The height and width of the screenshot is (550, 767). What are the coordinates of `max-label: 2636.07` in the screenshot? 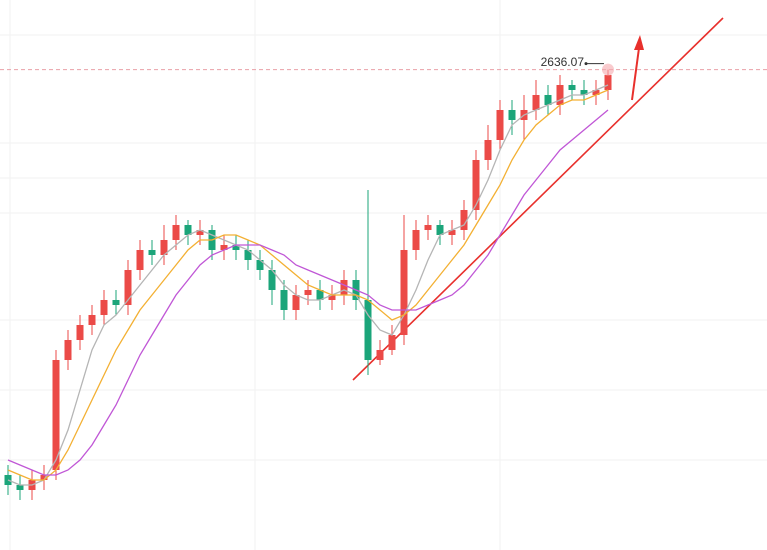 It's located at (563, 62).